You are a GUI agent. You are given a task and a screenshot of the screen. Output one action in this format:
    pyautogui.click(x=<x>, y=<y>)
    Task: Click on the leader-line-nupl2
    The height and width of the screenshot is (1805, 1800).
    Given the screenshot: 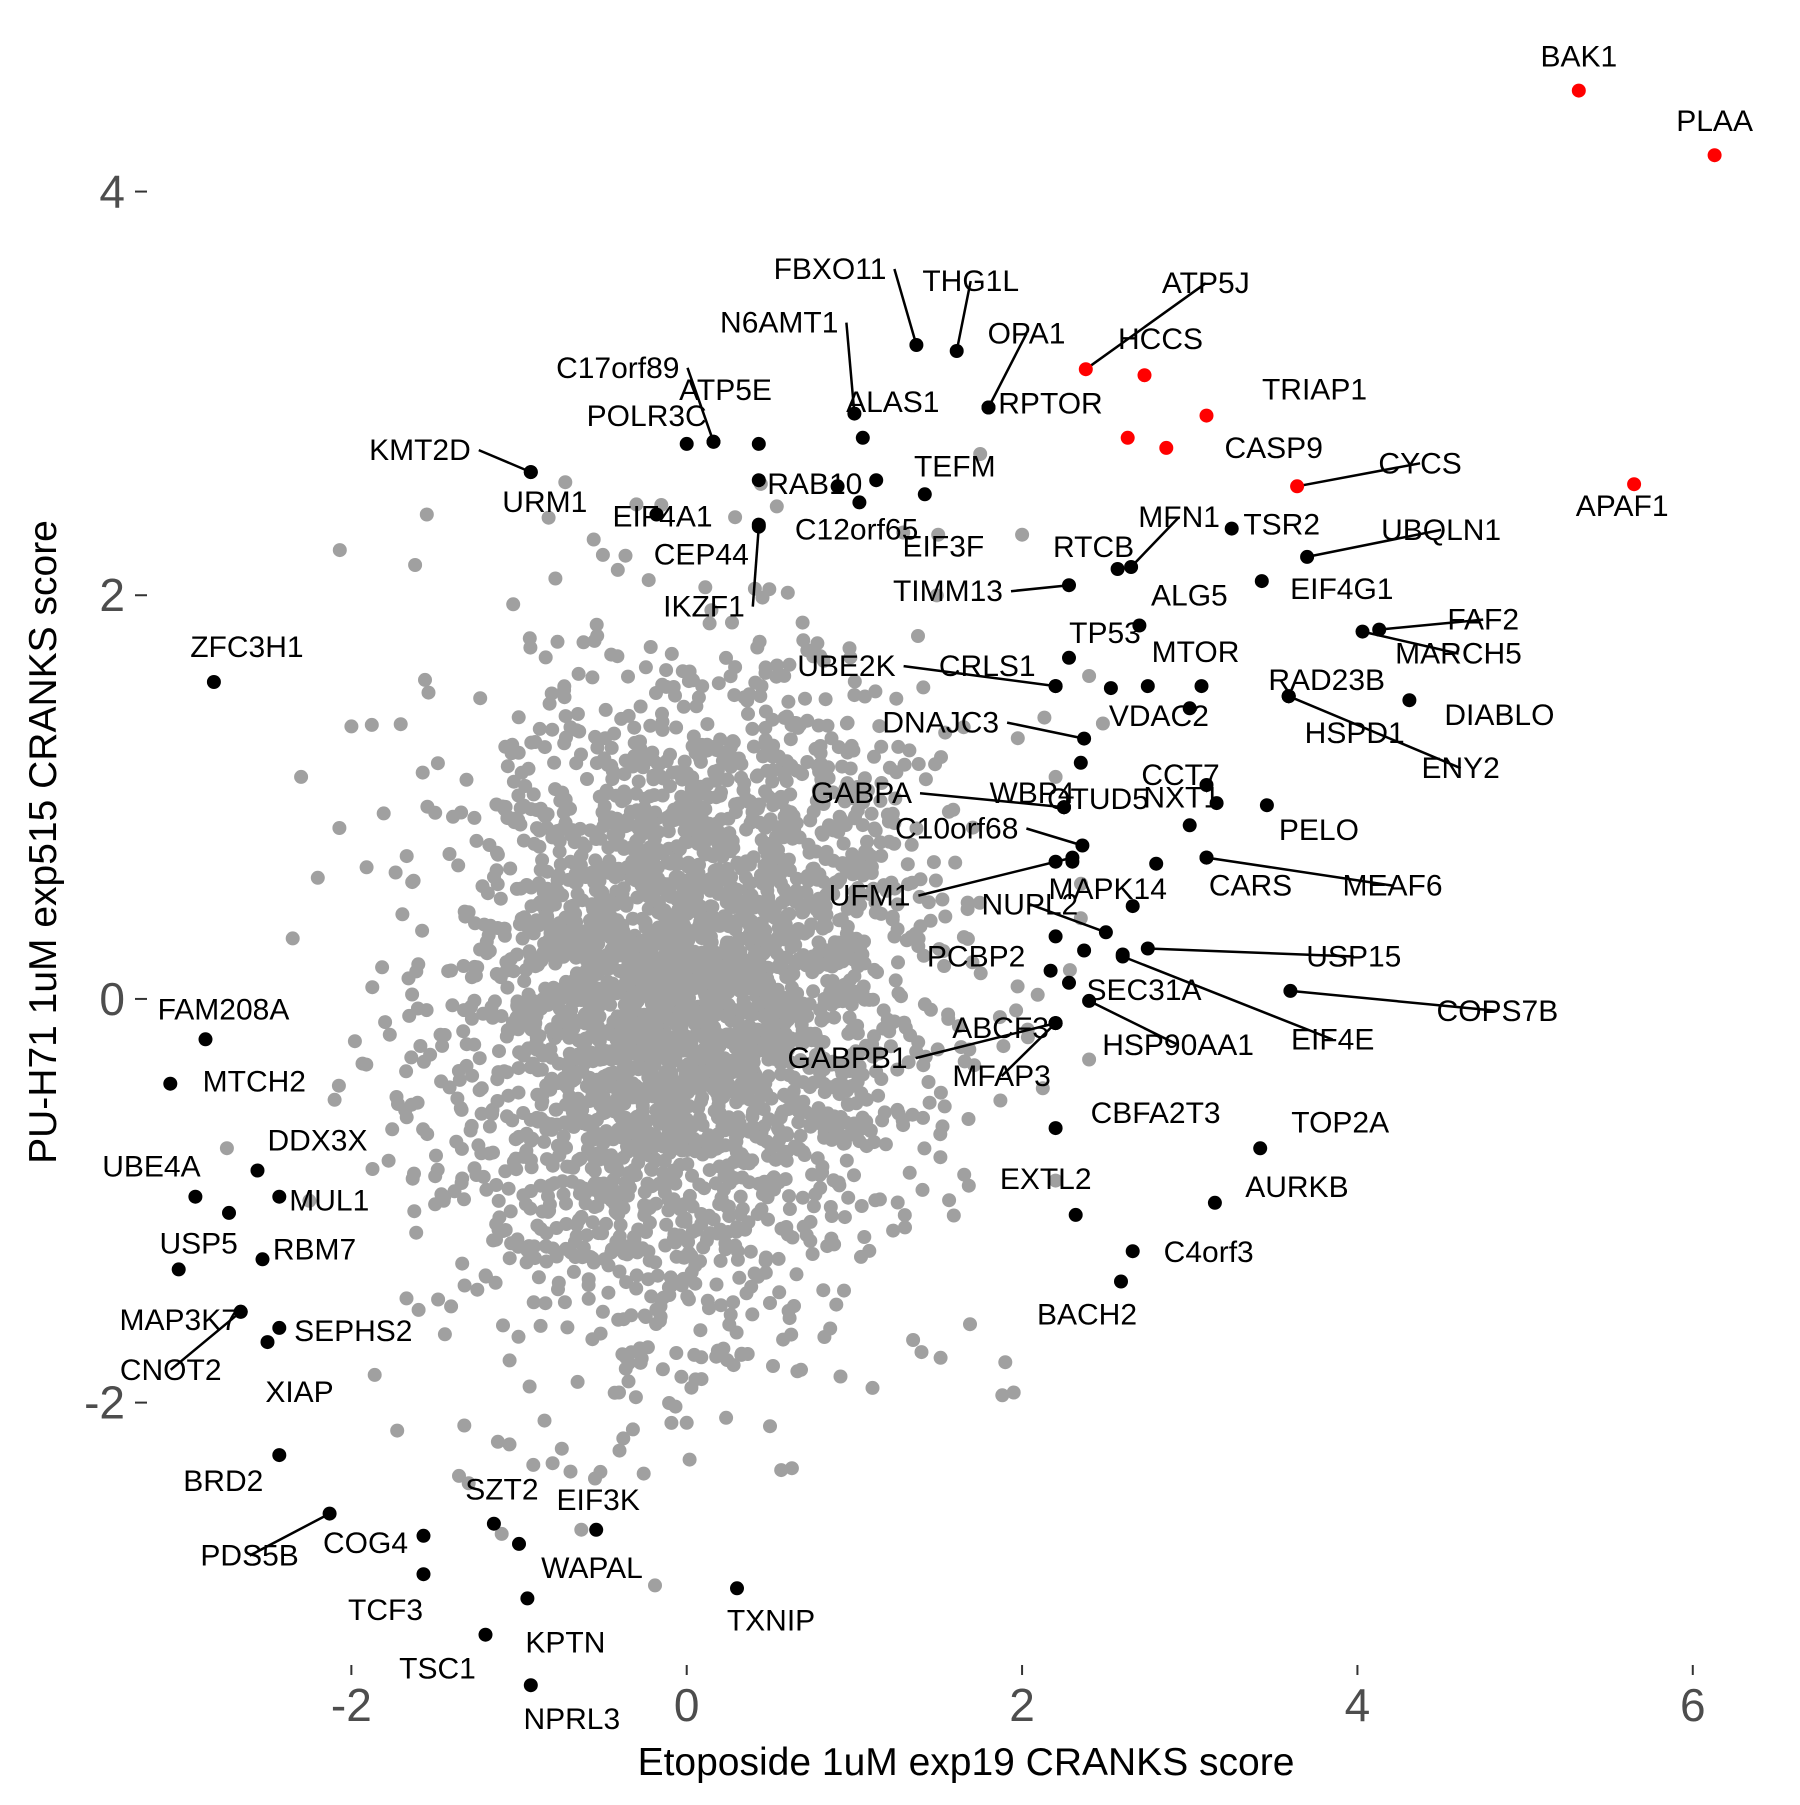 What is the action you would take?
    pyautogui.click(x=1068, y=918)
    